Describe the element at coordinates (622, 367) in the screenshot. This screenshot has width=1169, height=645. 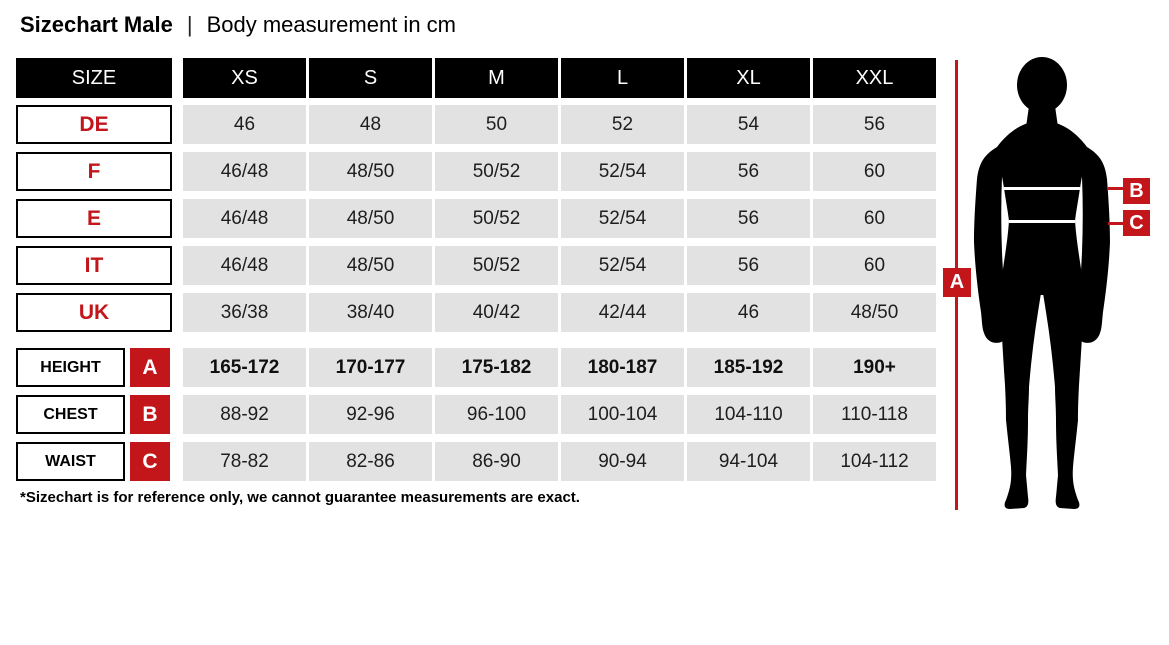
I see `measurement-value-cell: 180-187` at that location.